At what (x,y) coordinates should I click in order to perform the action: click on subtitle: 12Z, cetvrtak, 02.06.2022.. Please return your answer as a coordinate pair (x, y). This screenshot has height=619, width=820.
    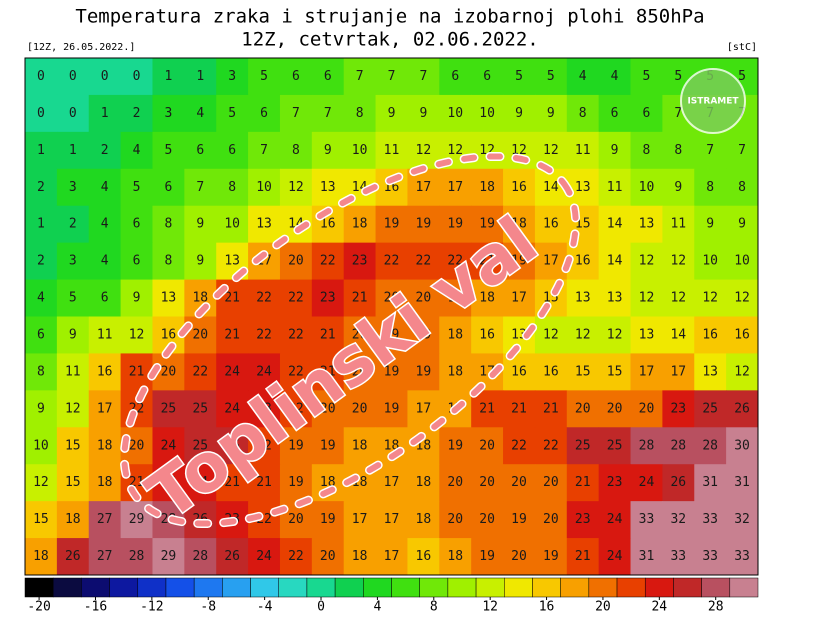
    Looking at the image, I should click on (389, 40).